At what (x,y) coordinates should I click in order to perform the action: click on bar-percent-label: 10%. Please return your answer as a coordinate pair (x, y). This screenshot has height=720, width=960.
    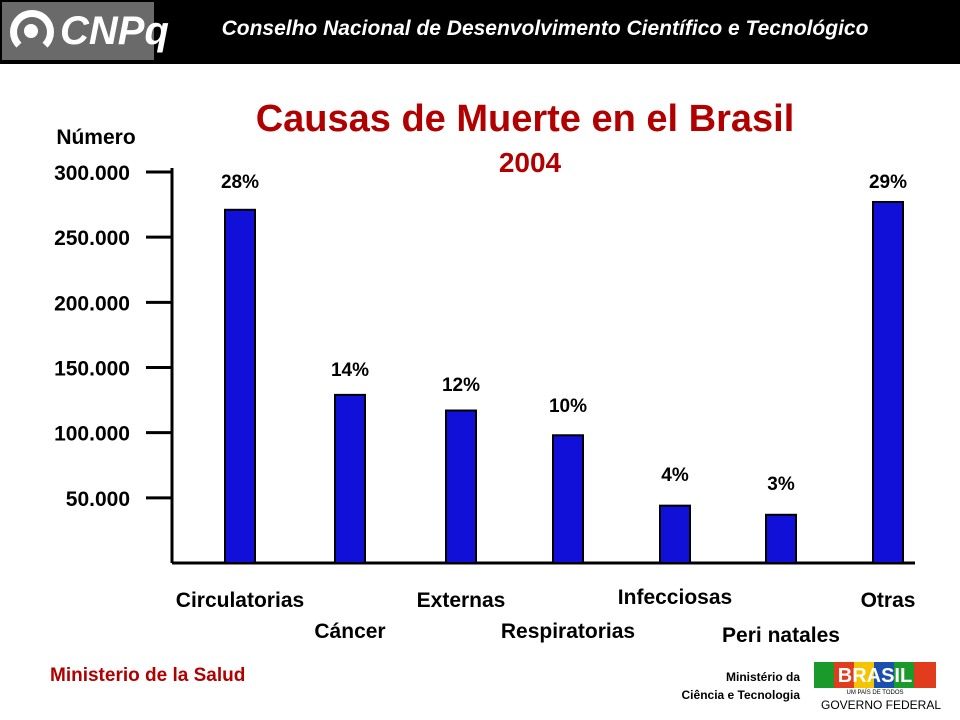
    Looking at the image, I should click on (568, 406).